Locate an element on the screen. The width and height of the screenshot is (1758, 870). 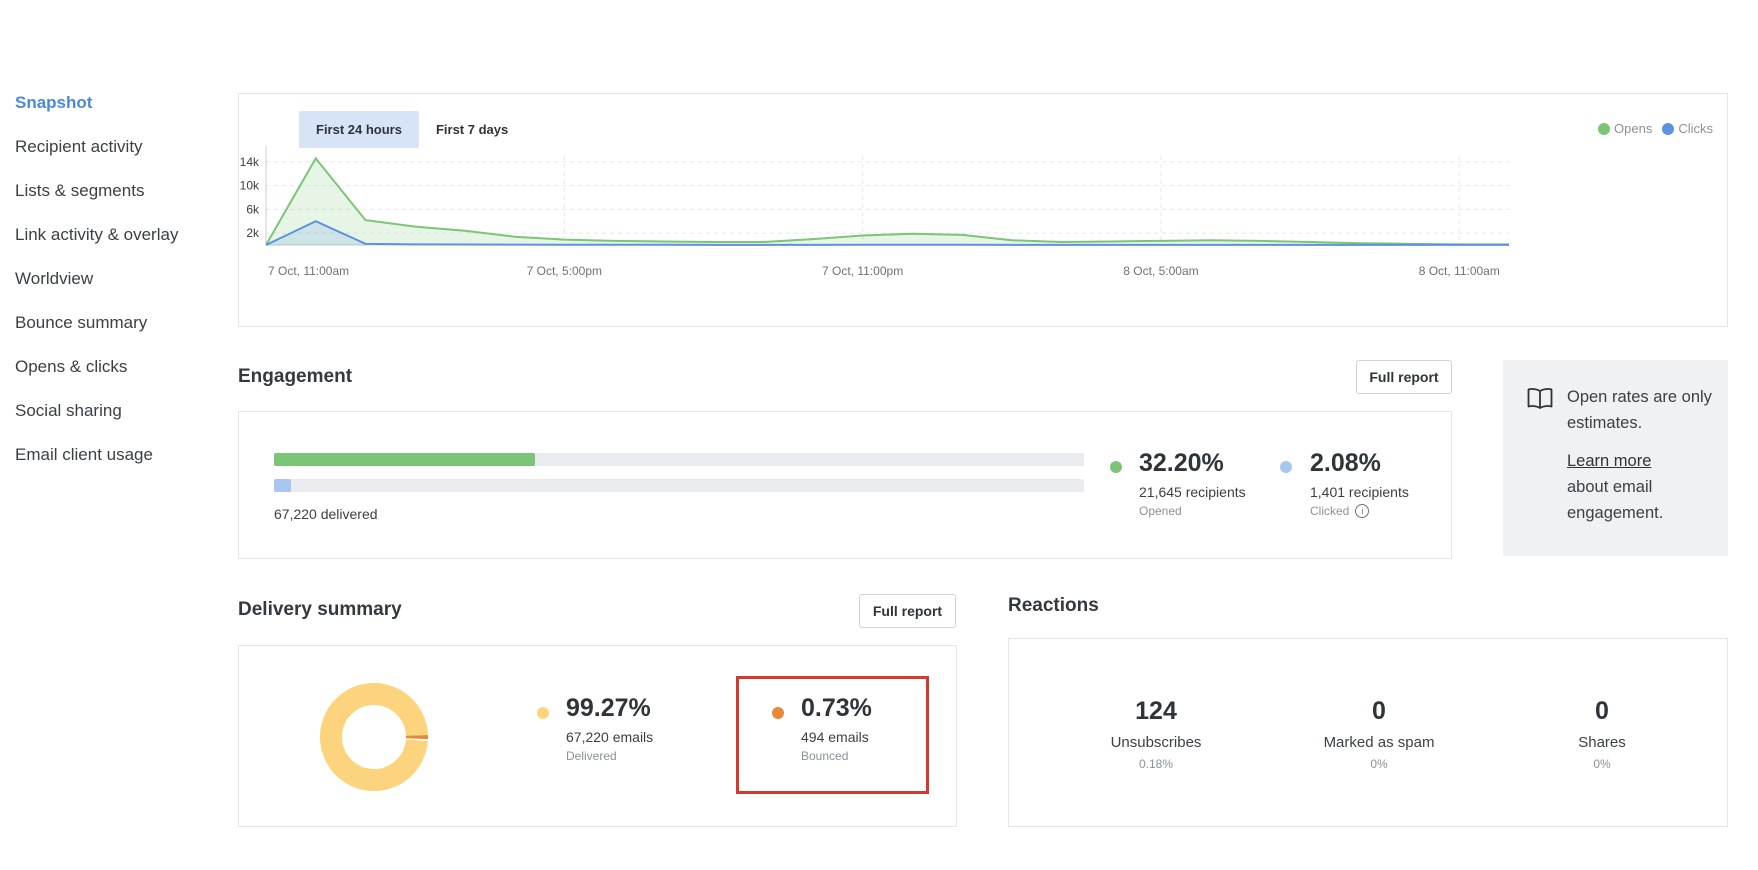
info-icon: i is located at coordinates (1362, 511).